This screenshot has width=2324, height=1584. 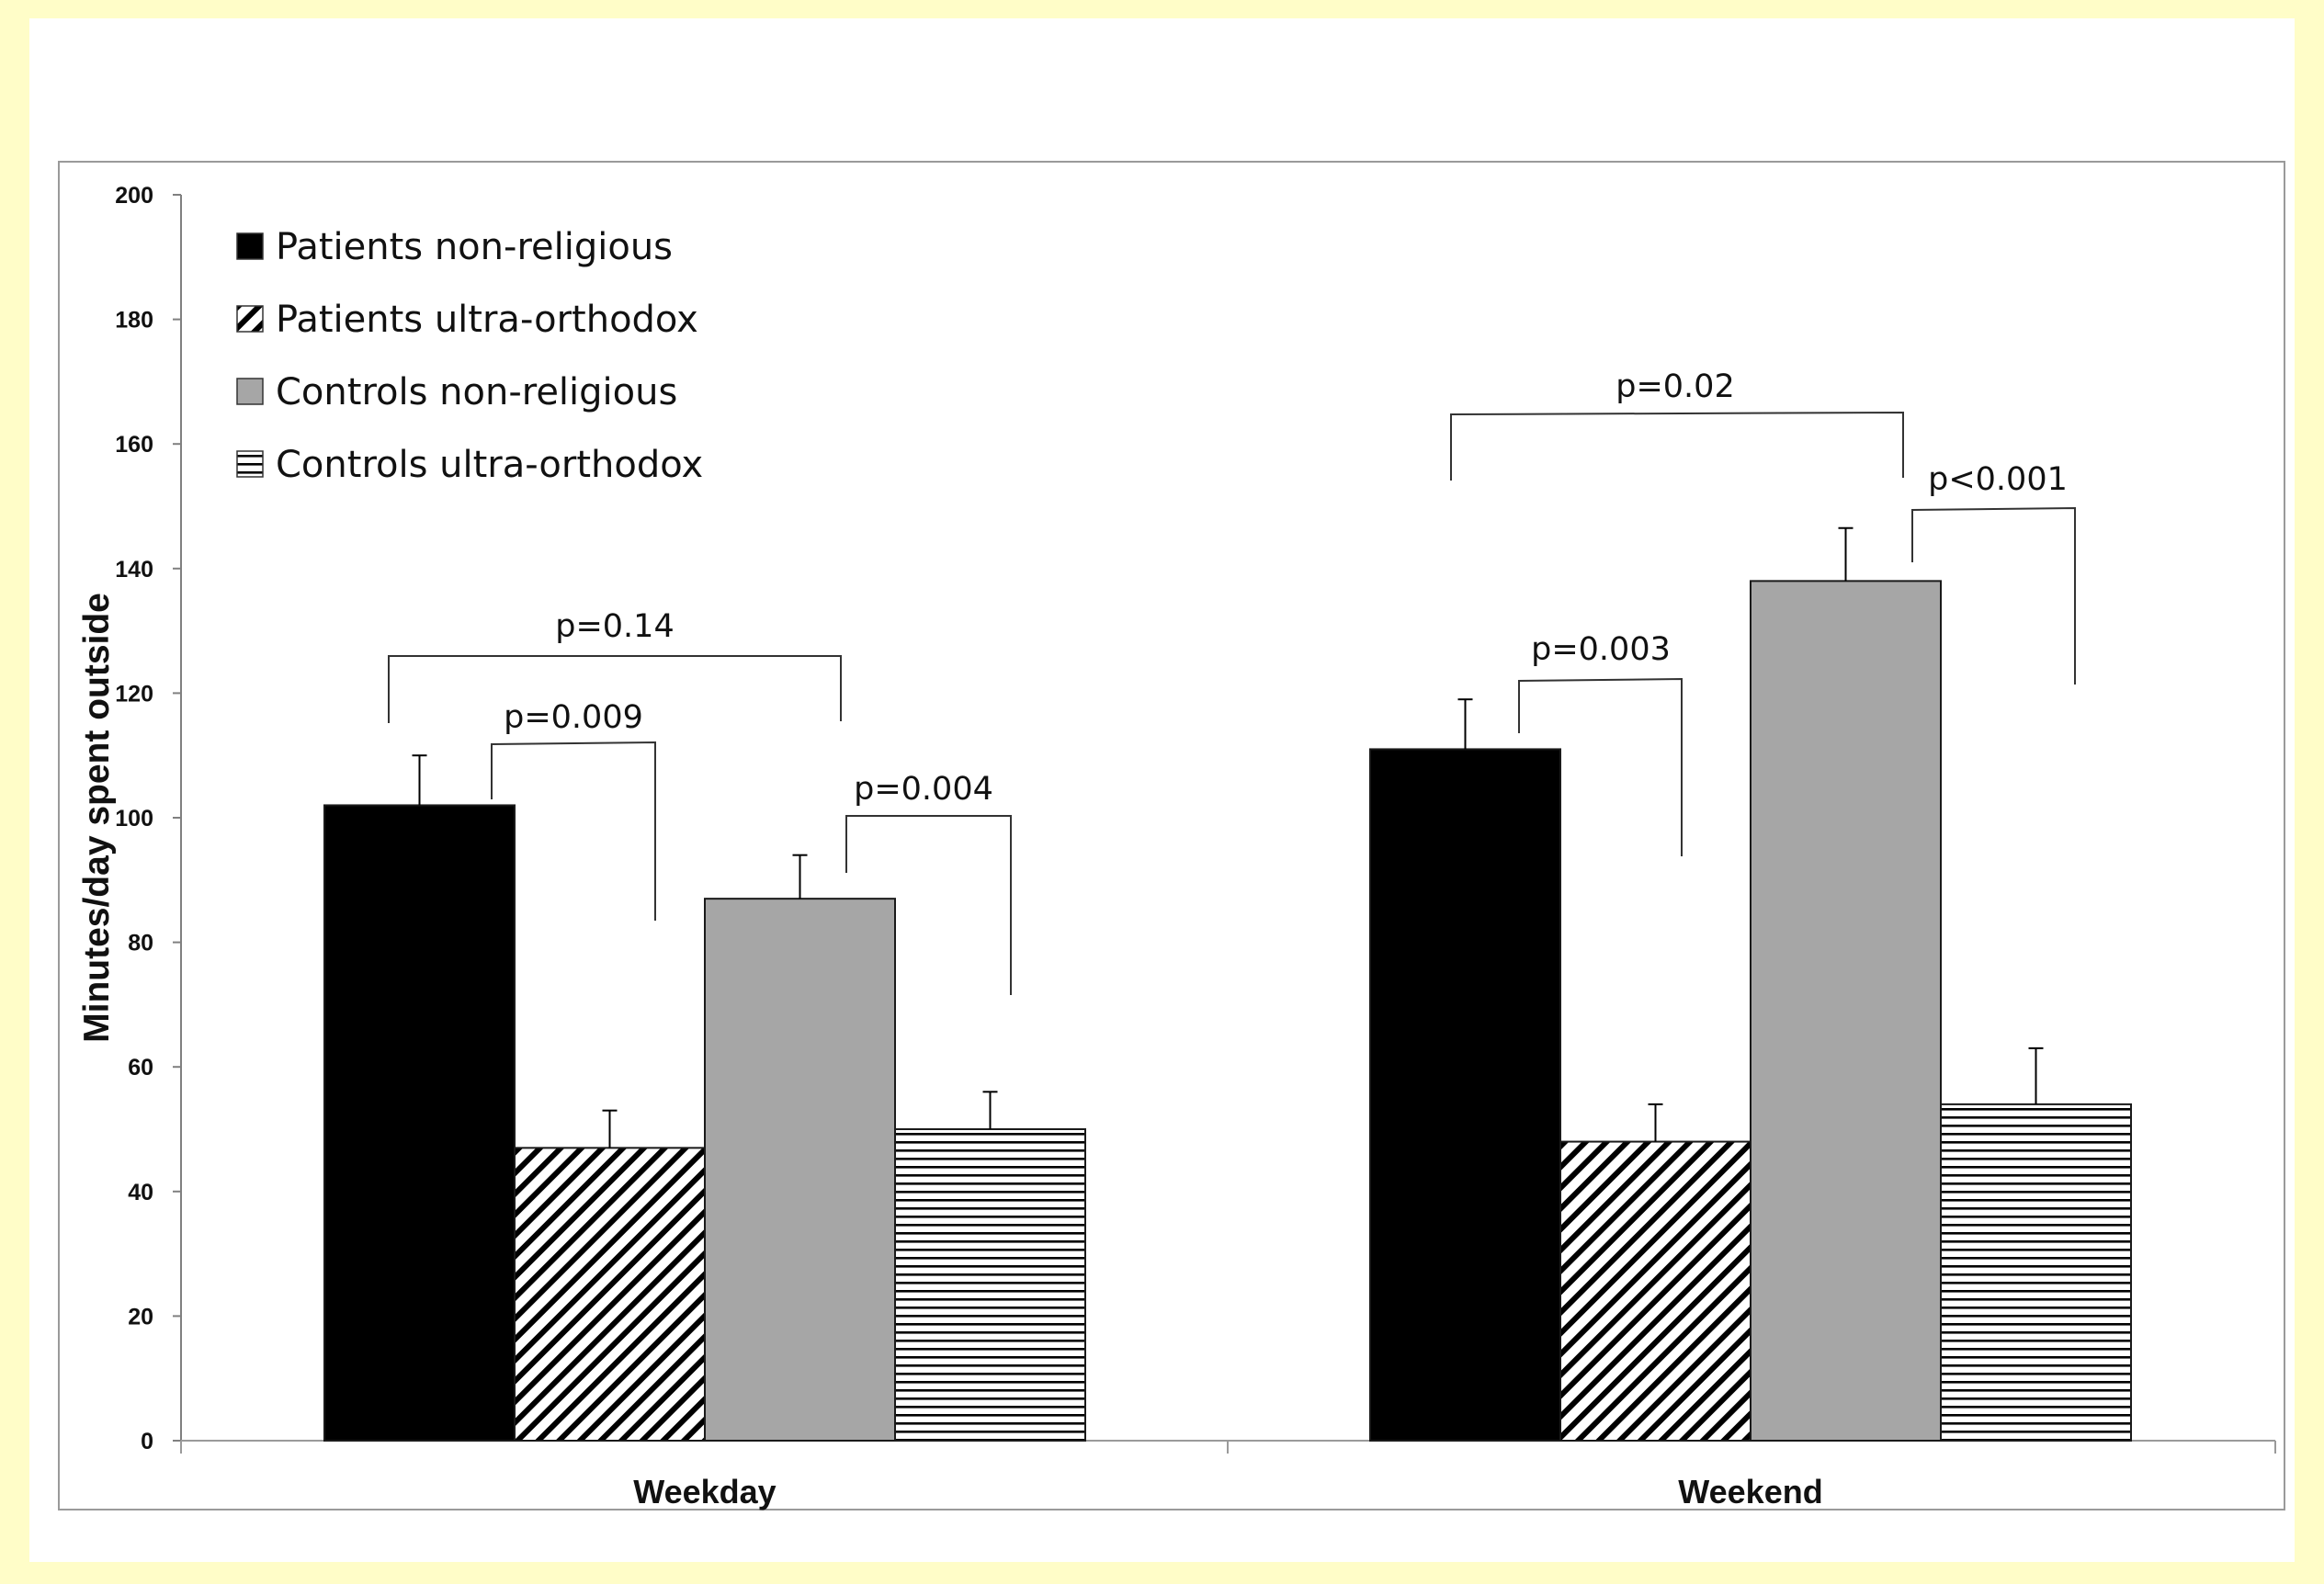 I want to click on significance-label: p<0.001, so click(x=1998, y=480).